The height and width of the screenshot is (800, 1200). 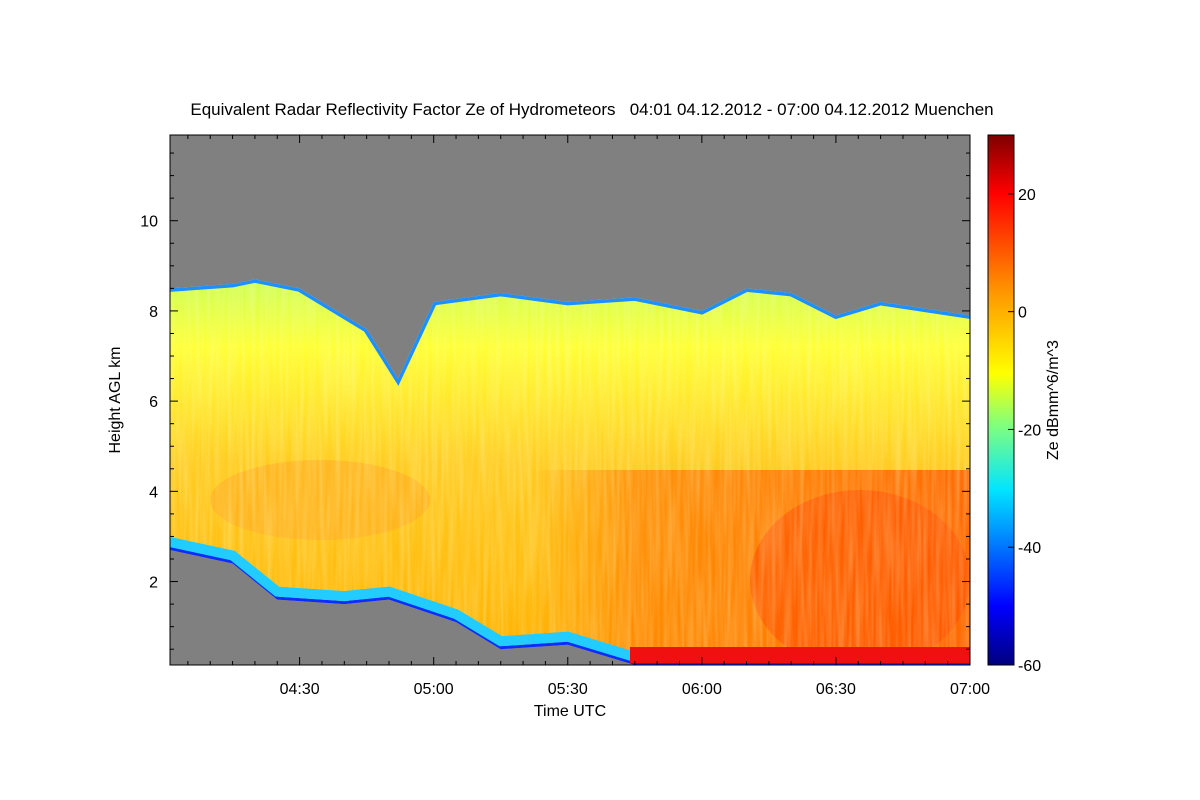 What do you see at coordinates (570, 599) in the screenshot?
I see `cloud-base-cyan` at bounding box center [570, 599].